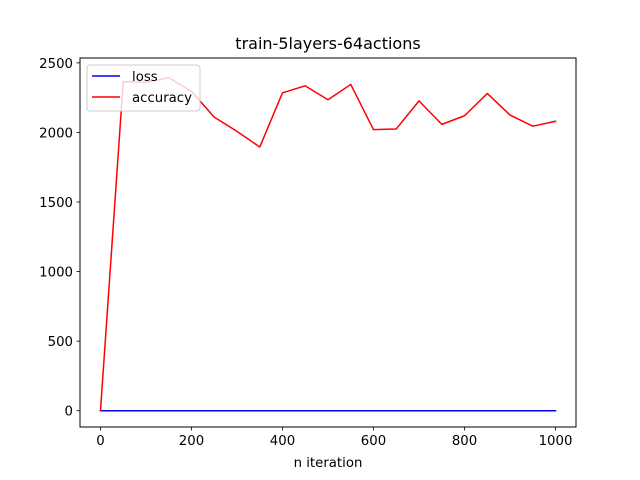  I want to click on x-tick-label: 400, so click(282, 441).